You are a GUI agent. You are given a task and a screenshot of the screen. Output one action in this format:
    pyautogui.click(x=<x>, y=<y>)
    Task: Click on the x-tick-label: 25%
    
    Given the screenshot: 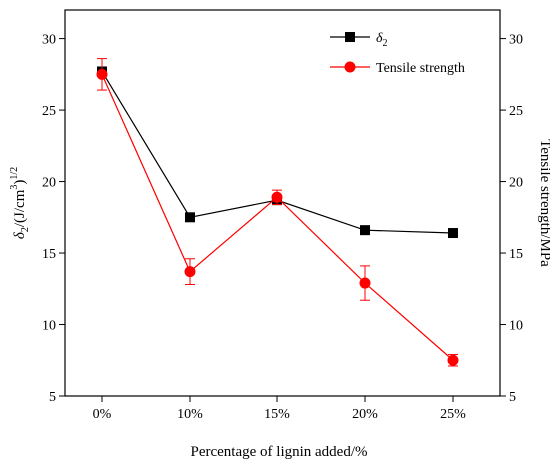 What is the action you would take?
    pyautogui.click(x=453, y=414)
    